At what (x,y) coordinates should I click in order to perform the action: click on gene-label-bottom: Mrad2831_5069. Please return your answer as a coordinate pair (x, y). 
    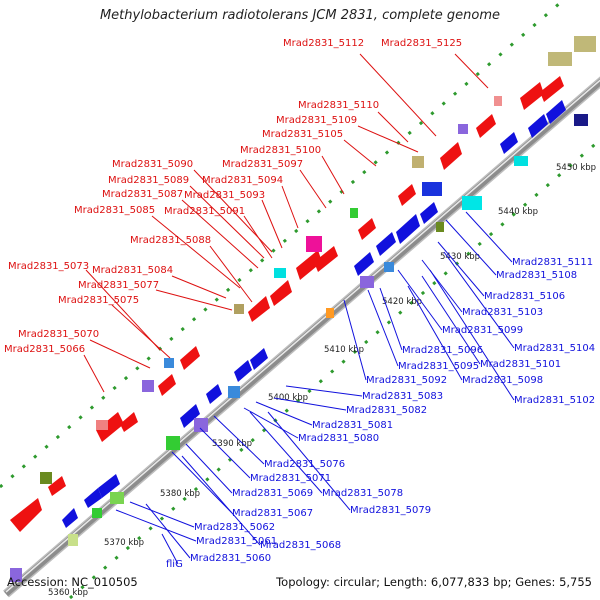
    Looking at the image, I should click on (272, 493).